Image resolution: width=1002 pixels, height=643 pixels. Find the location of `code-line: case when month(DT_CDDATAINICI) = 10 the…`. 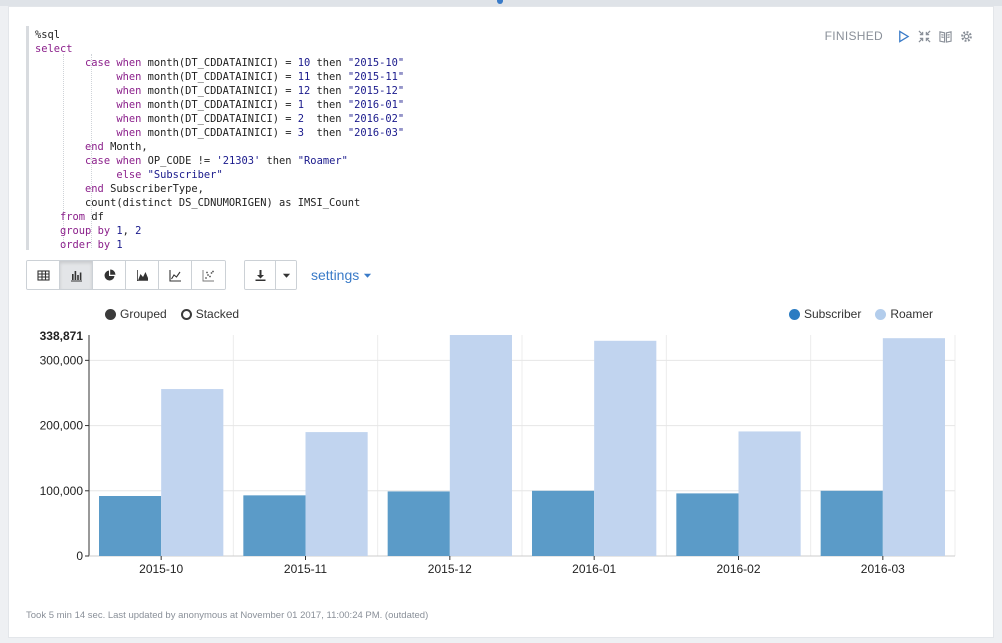

code-line: case when month(DT_CDDATAINICI) = 10 the… is located at coordinates (245, 63).